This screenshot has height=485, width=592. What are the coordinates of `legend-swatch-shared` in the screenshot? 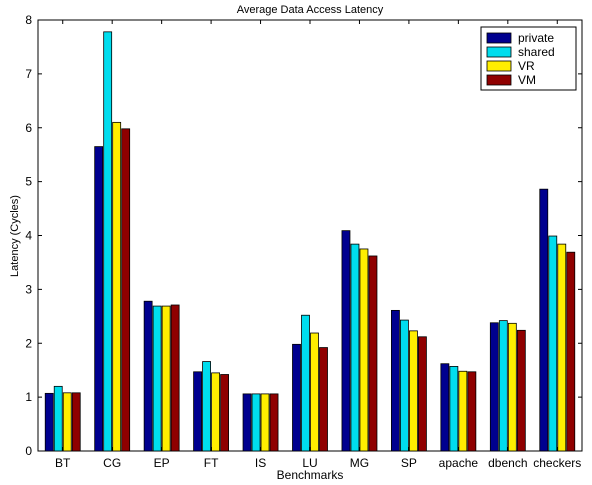 It's located at (499, 52).